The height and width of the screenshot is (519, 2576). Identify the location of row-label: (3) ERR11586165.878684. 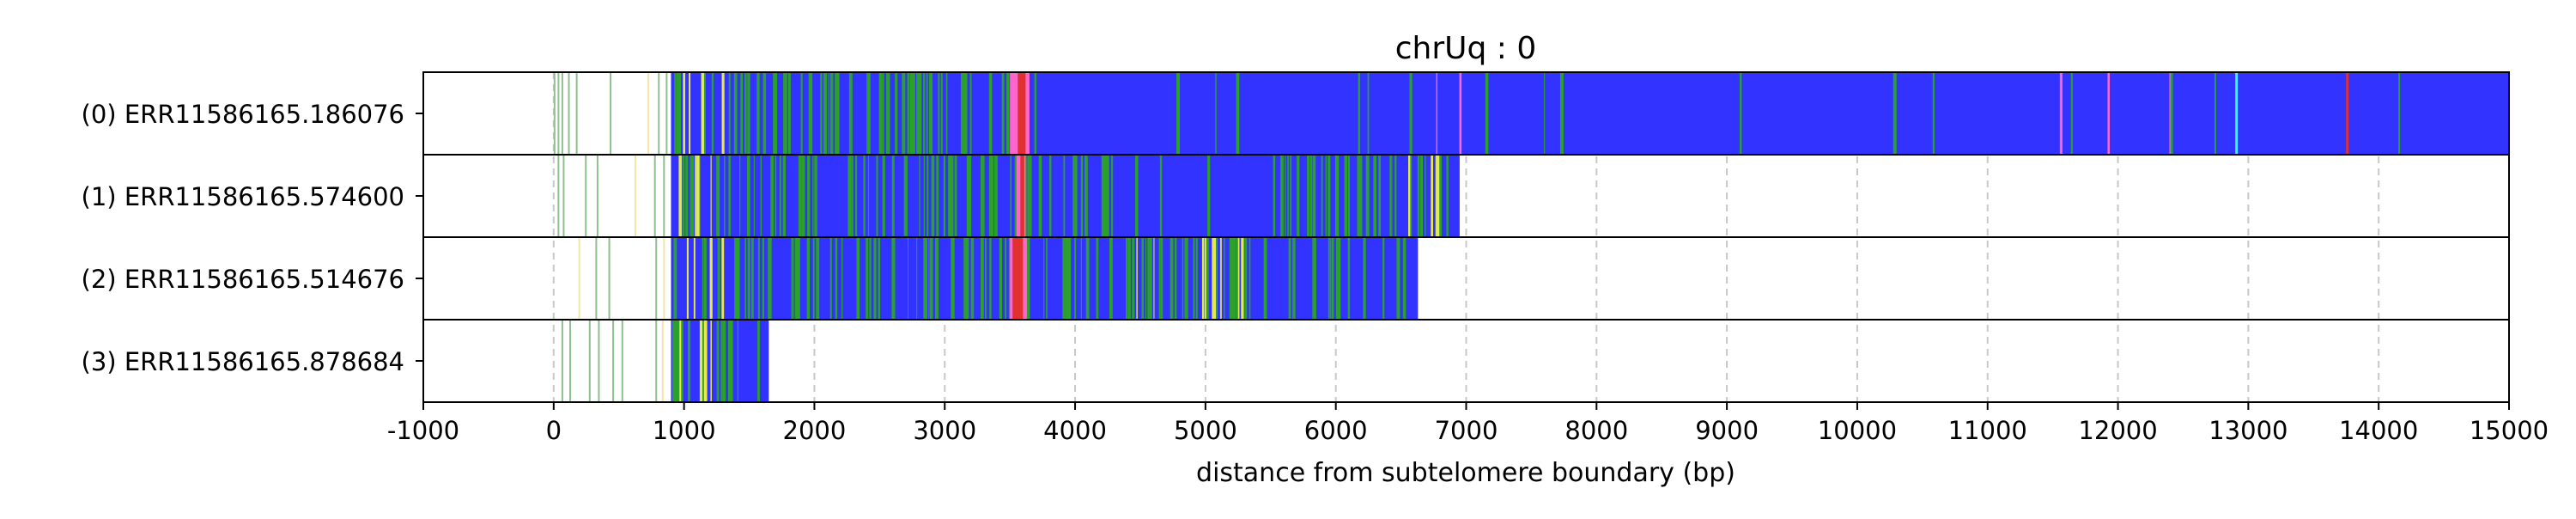
(243, 361).